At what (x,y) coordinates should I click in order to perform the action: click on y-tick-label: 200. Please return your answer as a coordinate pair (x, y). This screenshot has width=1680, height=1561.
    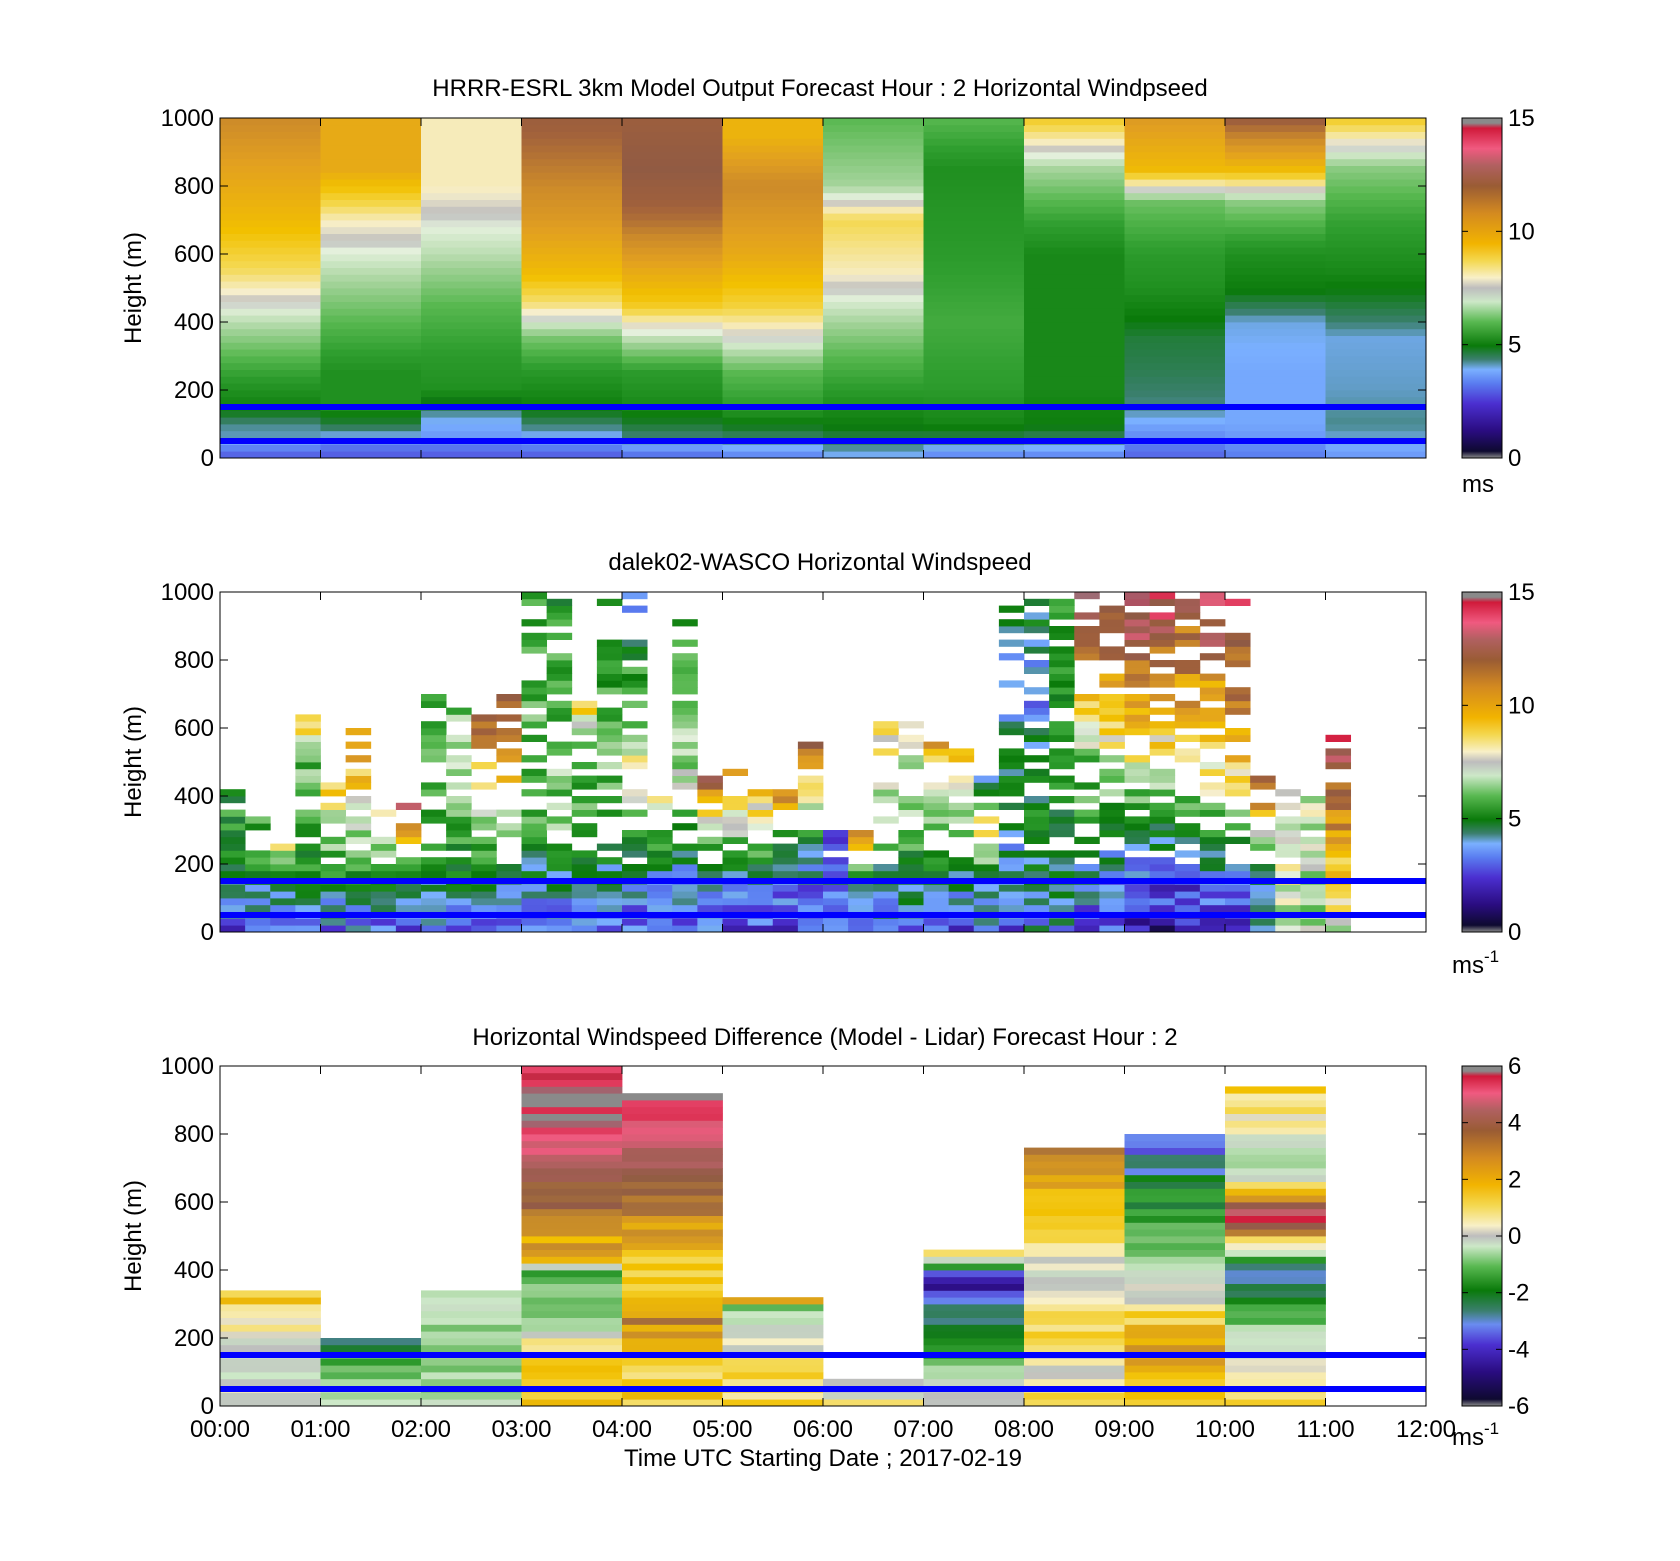
    Looking at the image, I should click on (194, 864).